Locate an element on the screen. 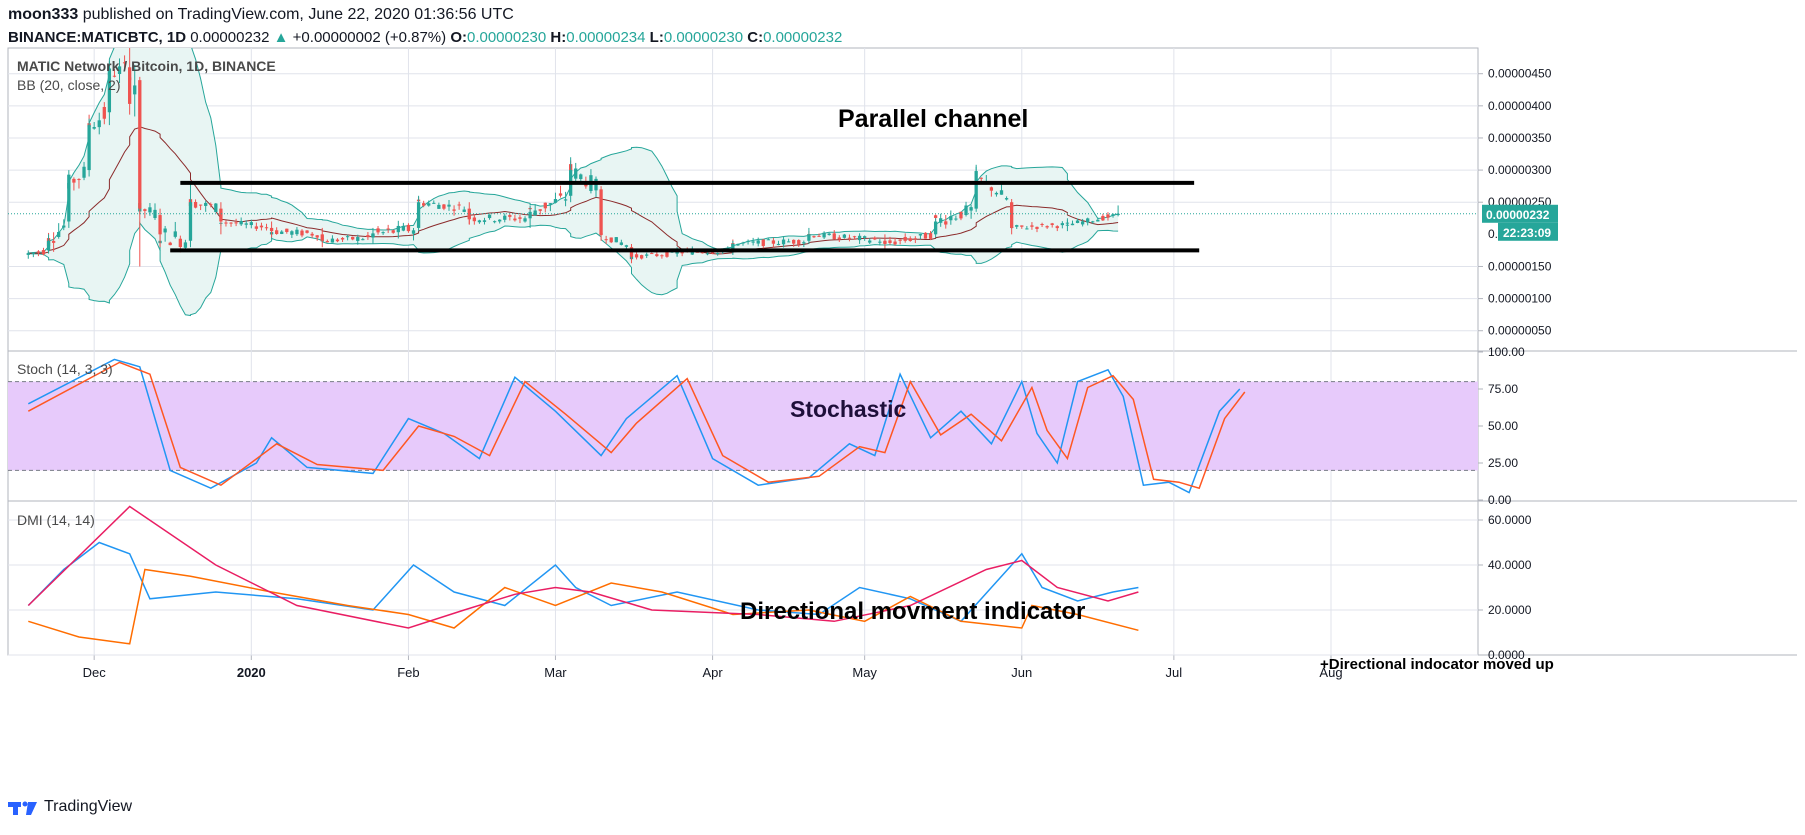  time-axis-label: Apr is located at coordinates (712, 672).